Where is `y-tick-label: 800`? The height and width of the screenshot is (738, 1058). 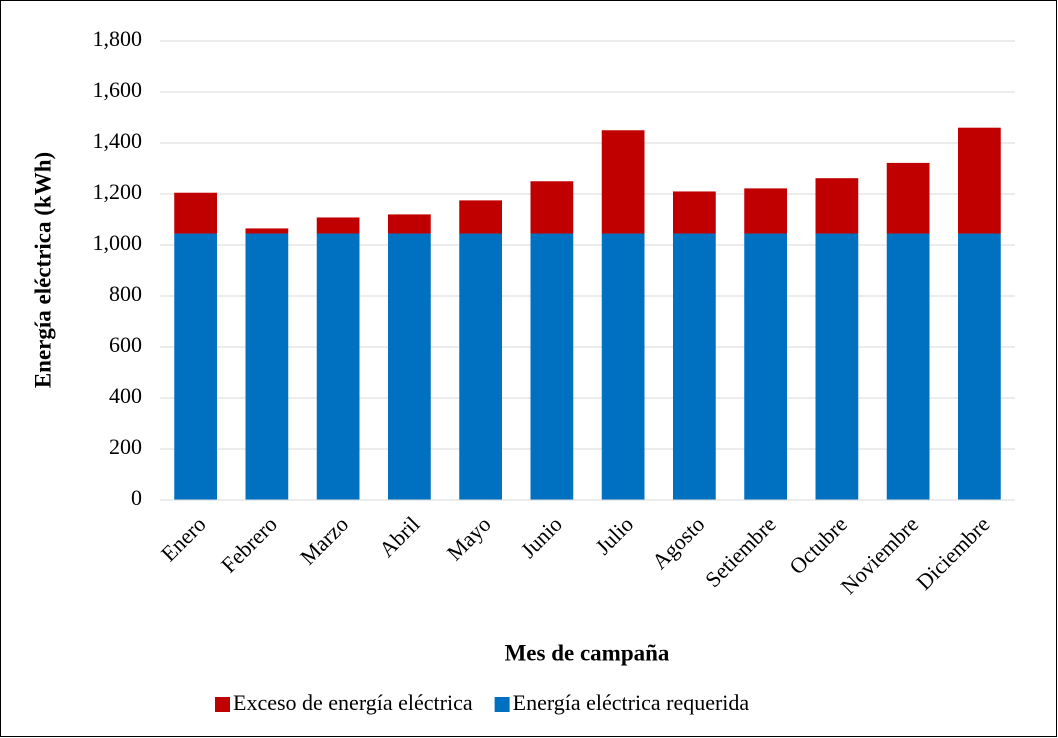 y-tick-label: 800 is located at coordinates (125, 293).